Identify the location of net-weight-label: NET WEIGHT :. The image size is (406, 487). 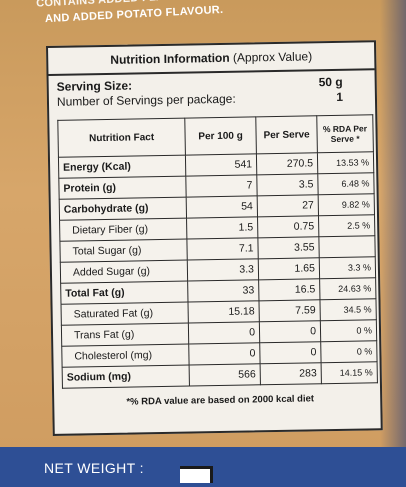
(94, 468).